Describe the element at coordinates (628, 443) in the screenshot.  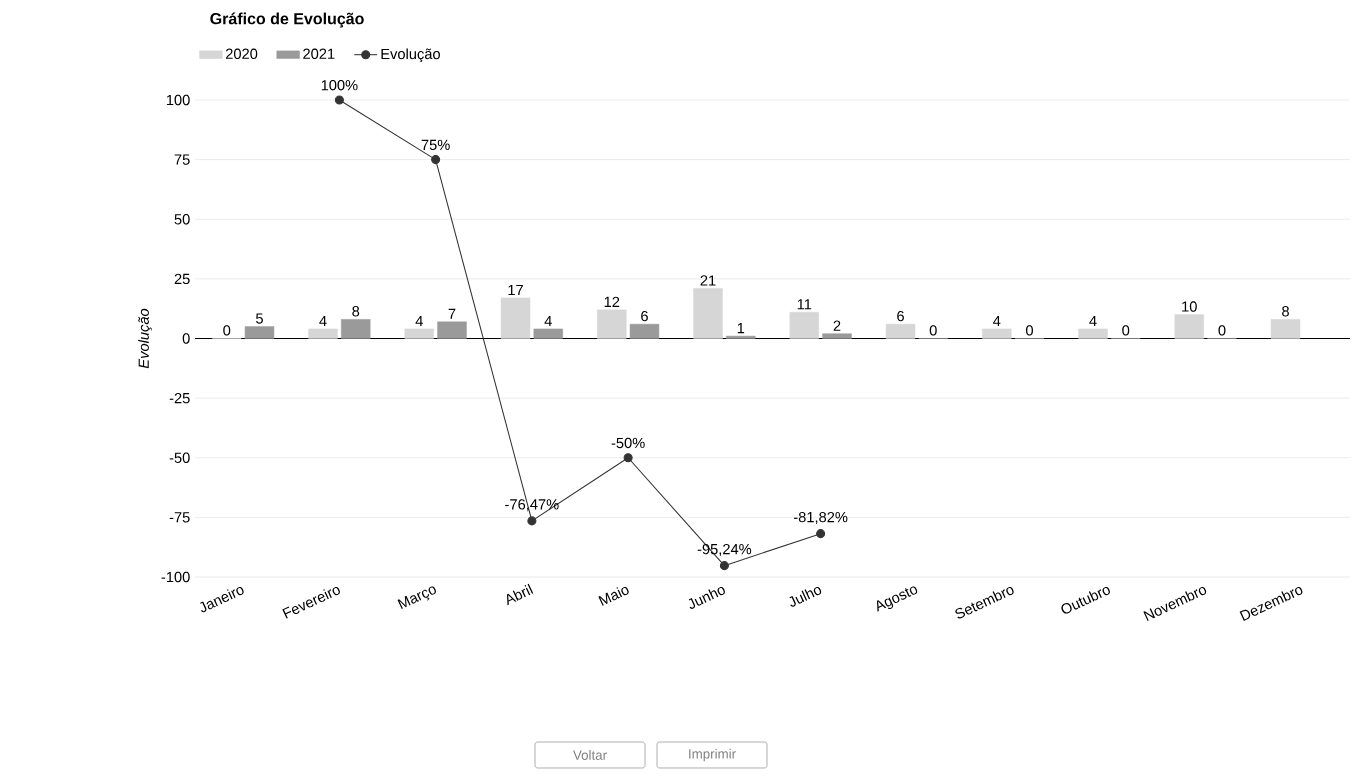
I see `data-label: -50%` at that location.